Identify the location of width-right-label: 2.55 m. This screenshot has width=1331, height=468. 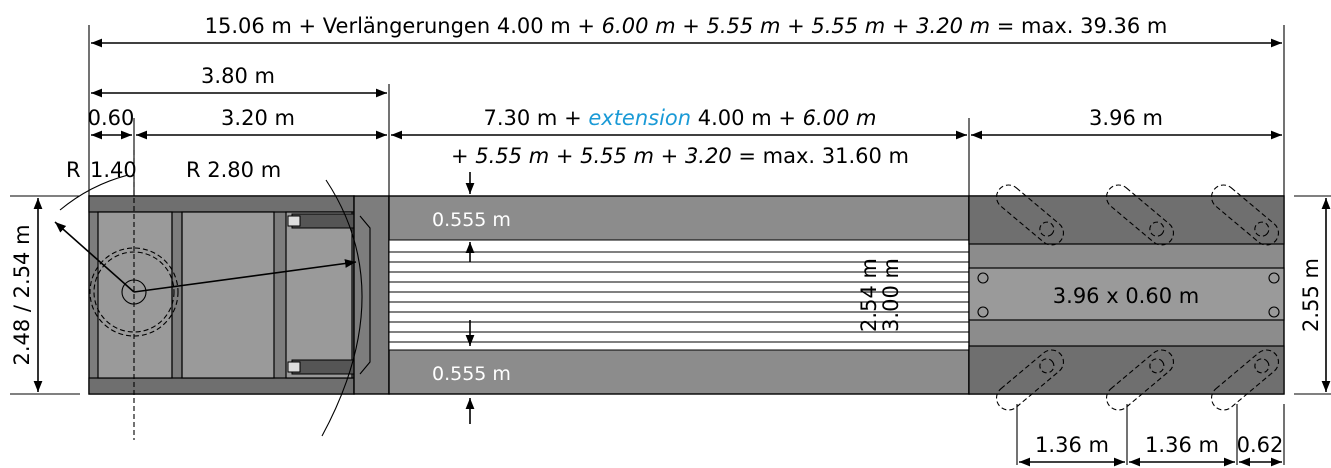
(1311, 295).